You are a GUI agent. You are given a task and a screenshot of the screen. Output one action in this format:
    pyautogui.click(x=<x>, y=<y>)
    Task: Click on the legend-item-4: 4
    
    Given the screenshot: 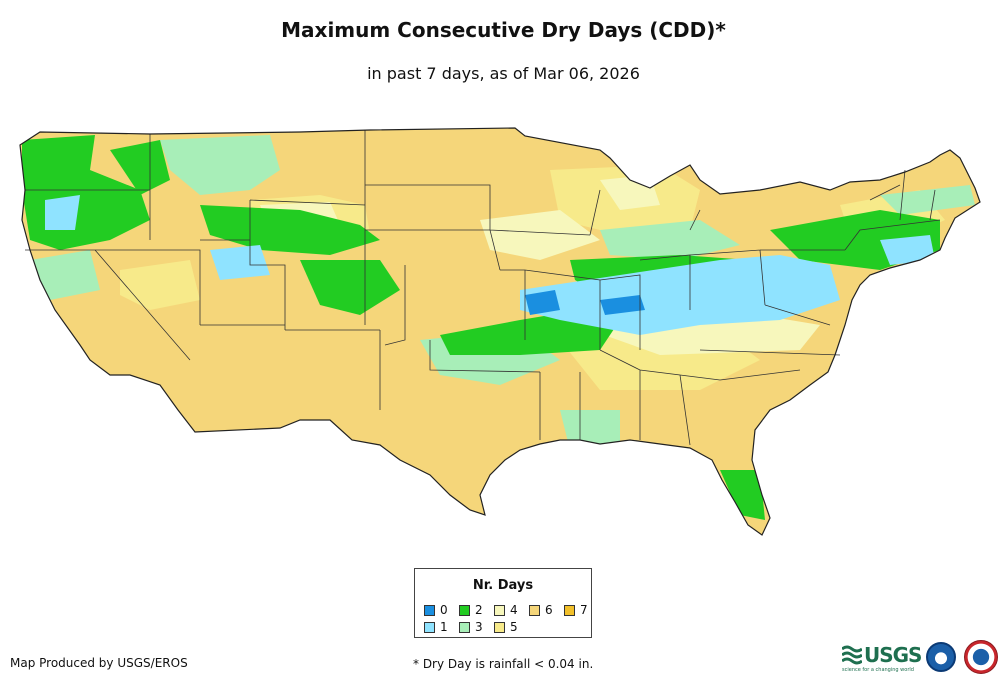 What is the action you would take?
    pyautogui.click(x=511, y=610)
    